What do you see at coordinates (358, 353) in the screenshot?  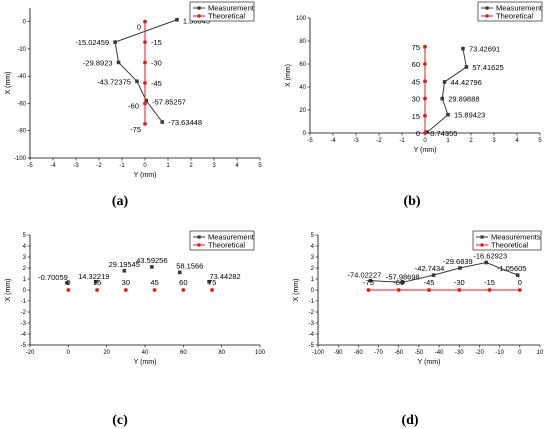 I see `x-tick-label: -80` at bounding box center [358, 353].